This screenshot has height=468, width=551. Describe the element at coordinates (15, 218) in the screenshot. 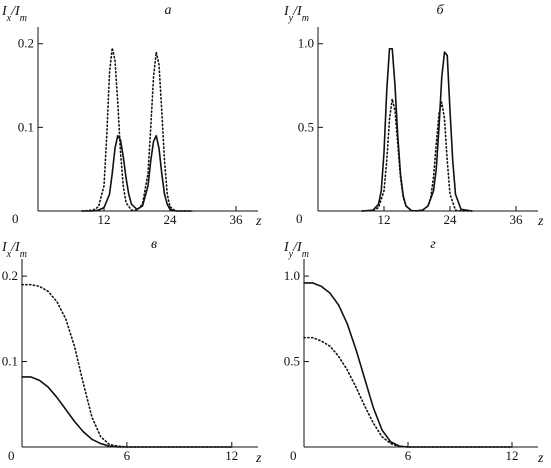

I see `panel-a-origin-label: 0` at that location.